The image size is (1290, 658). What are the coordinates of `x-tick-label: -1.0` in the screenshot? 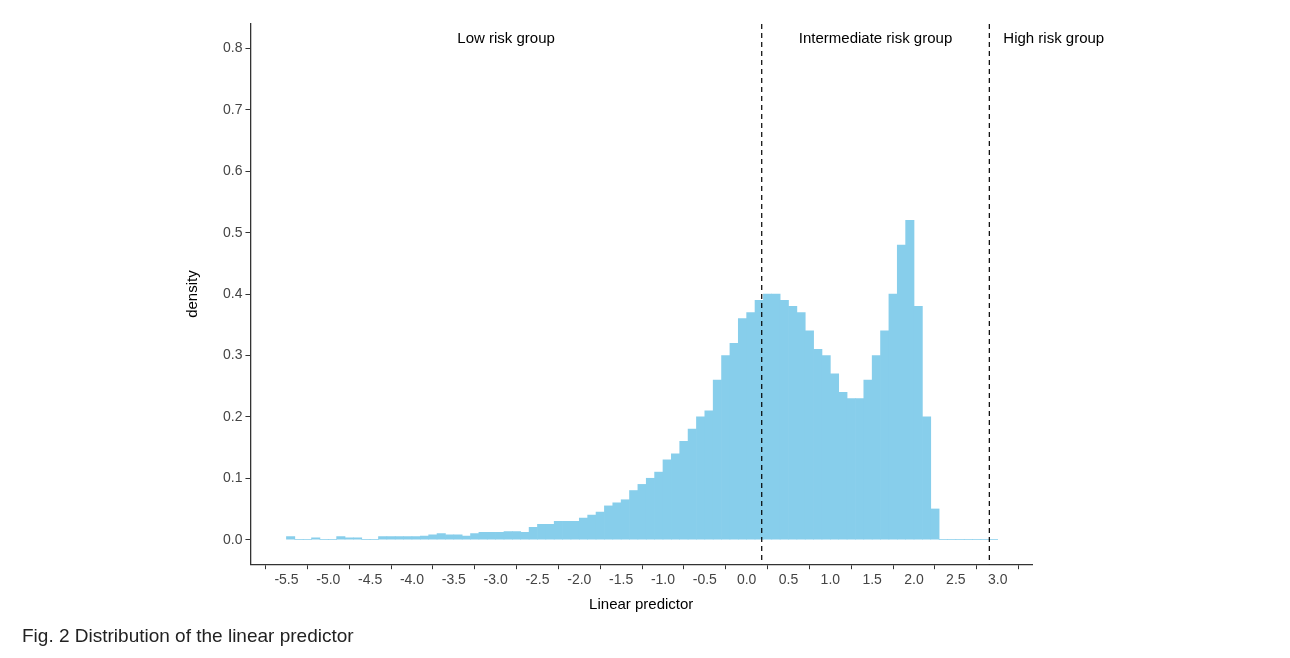 It's located at (663, 579).